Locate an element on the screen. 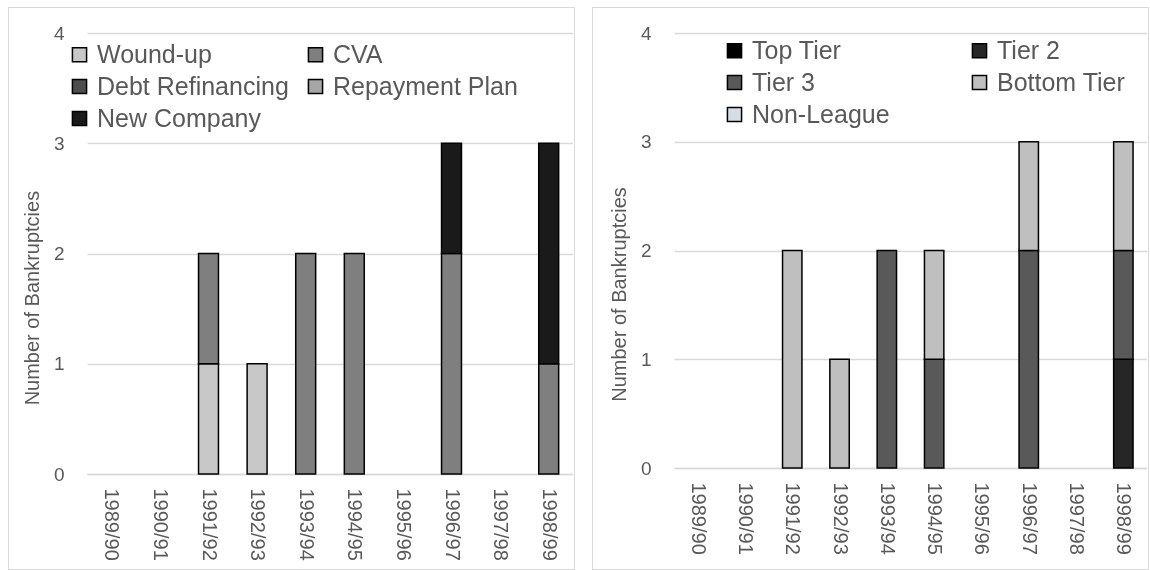  legend-label: Tier 2 is located at coordinates (1028, 49).